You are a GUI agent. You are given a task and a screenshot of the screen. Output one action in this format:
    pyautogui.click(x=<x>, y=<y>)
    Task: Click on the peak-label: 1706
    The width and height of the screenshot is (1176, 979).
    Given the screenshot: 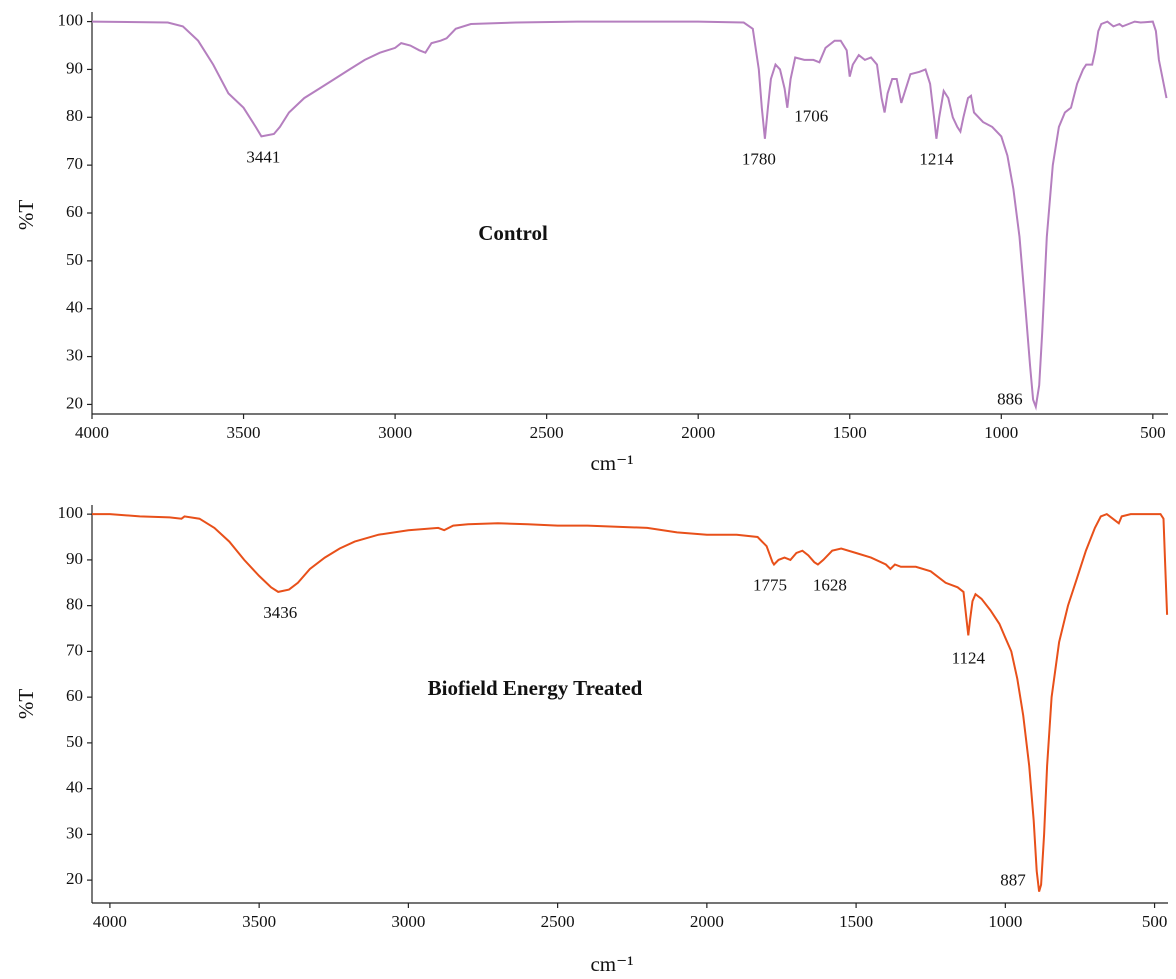 What is the action you would take?
    pyautogui.click(x=811, y=116)
    